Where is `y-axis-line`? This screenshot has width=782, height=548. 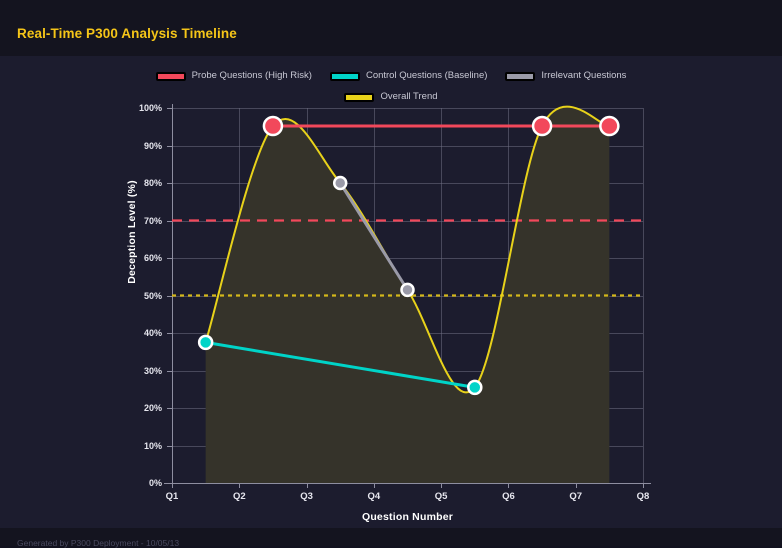 y-axis-line is located at coordinates (172, 294).